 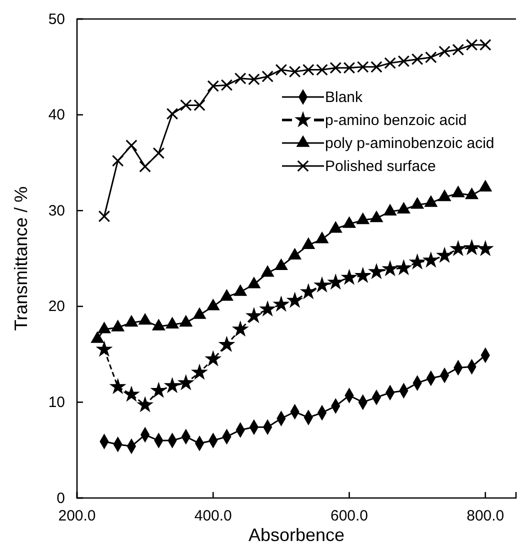 I want to click on x-tick-label: 200.0, so click(x=77, y=516).